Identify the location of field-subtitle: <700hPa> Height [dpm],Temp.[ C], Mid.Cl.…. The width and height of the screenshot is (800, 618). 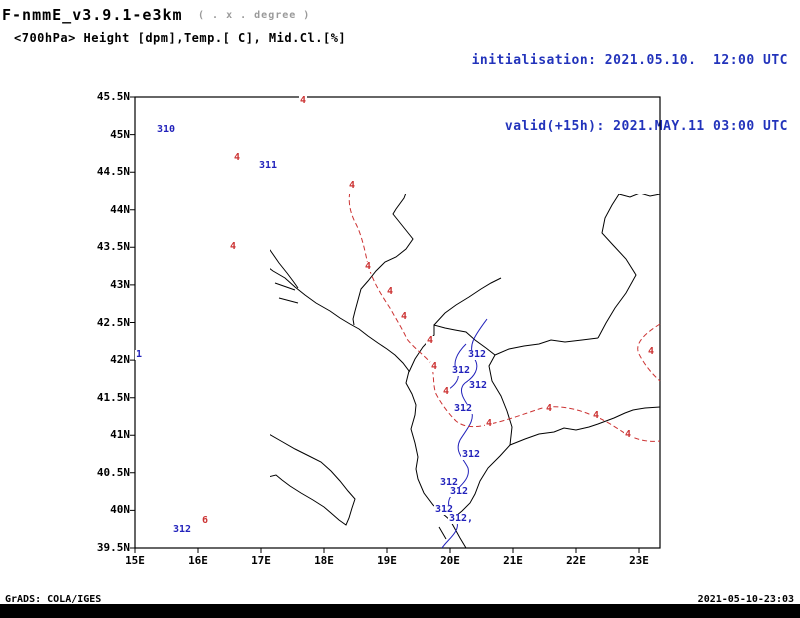
(180, 38).